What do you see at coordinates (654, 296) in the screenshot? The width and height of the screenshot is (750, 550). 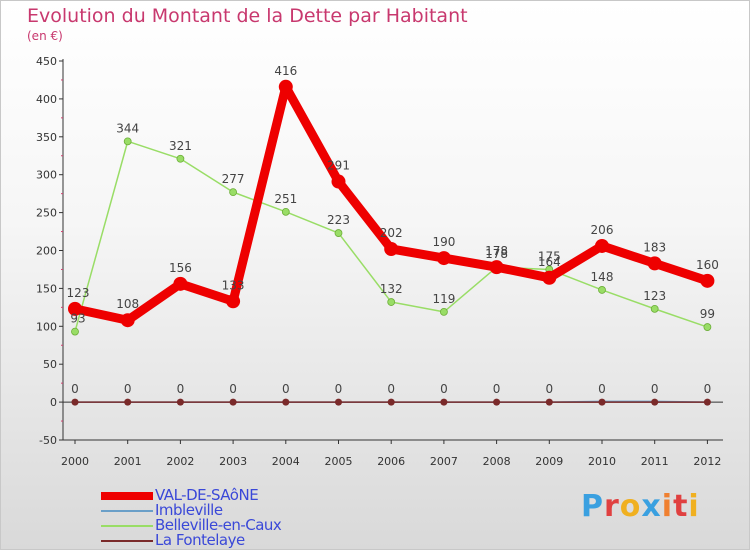 I see `data-label-belleville-en-caux: 123` at bounding box center [654, 296].